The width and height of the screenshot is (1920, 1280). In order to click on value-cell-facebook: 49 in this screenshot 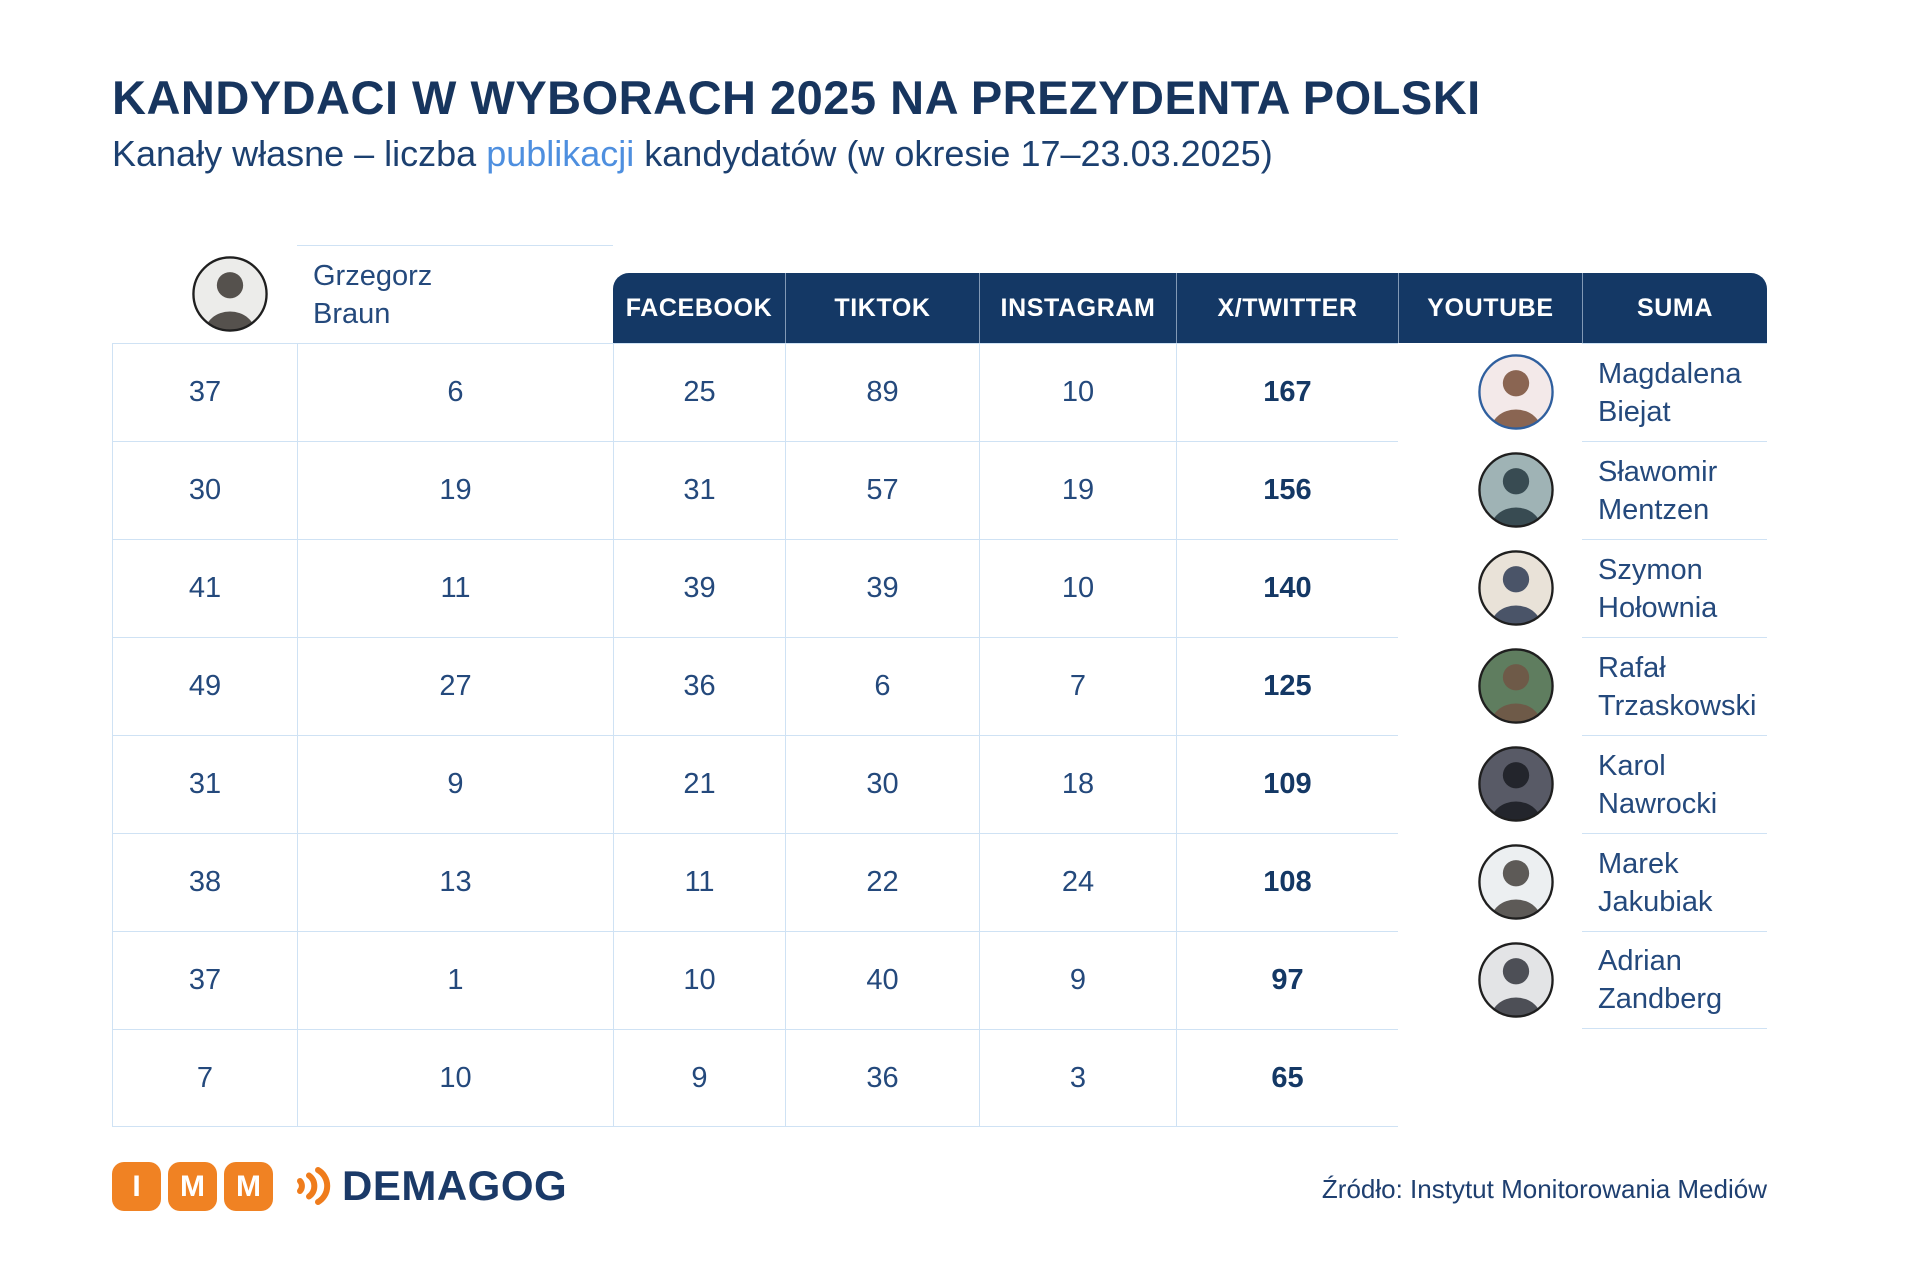, I will do `click(204, 686)`.